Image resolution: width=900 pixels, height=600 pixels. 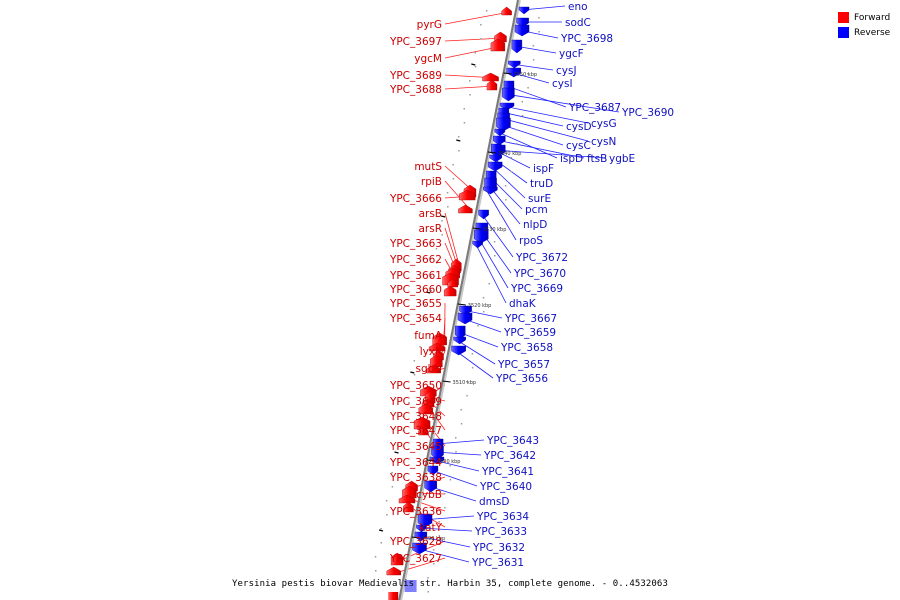 I want to click on tick-label: 3510 kbp, so click(x=465, y=383).